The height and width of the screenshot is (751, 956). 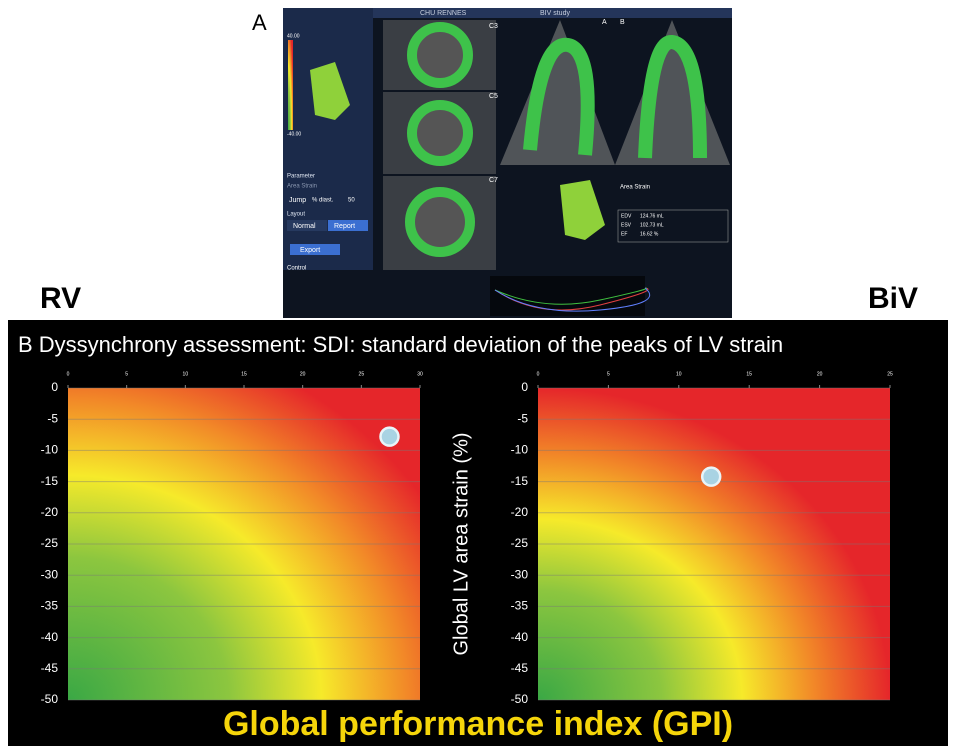 I want to click on button-text: Normal, so click(x=304, y=226).